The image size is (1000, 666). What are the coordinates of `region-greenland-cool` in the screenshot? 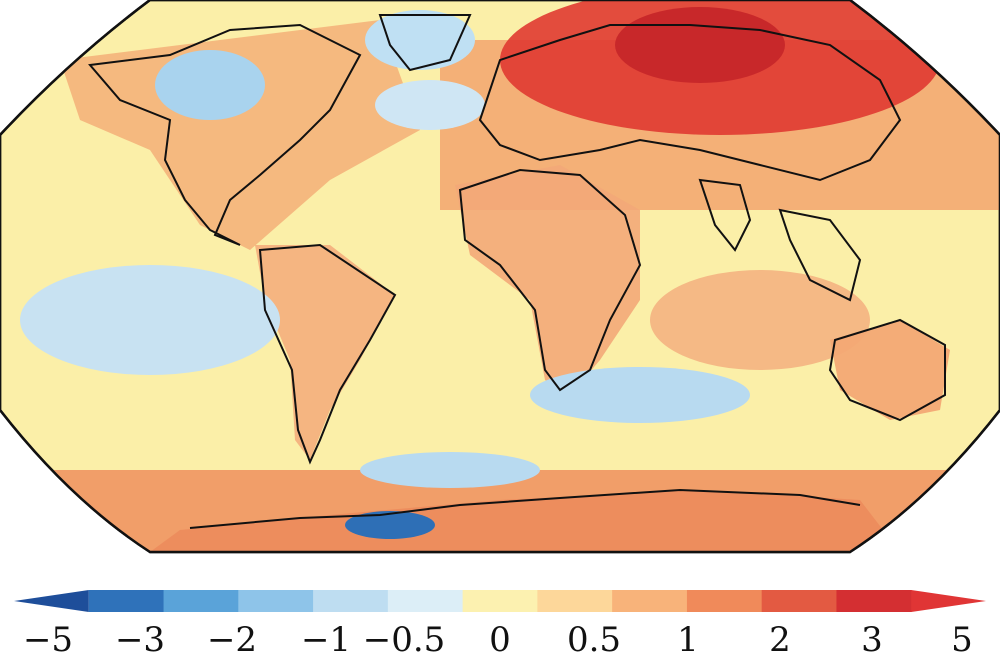 It's located at (420, 40).